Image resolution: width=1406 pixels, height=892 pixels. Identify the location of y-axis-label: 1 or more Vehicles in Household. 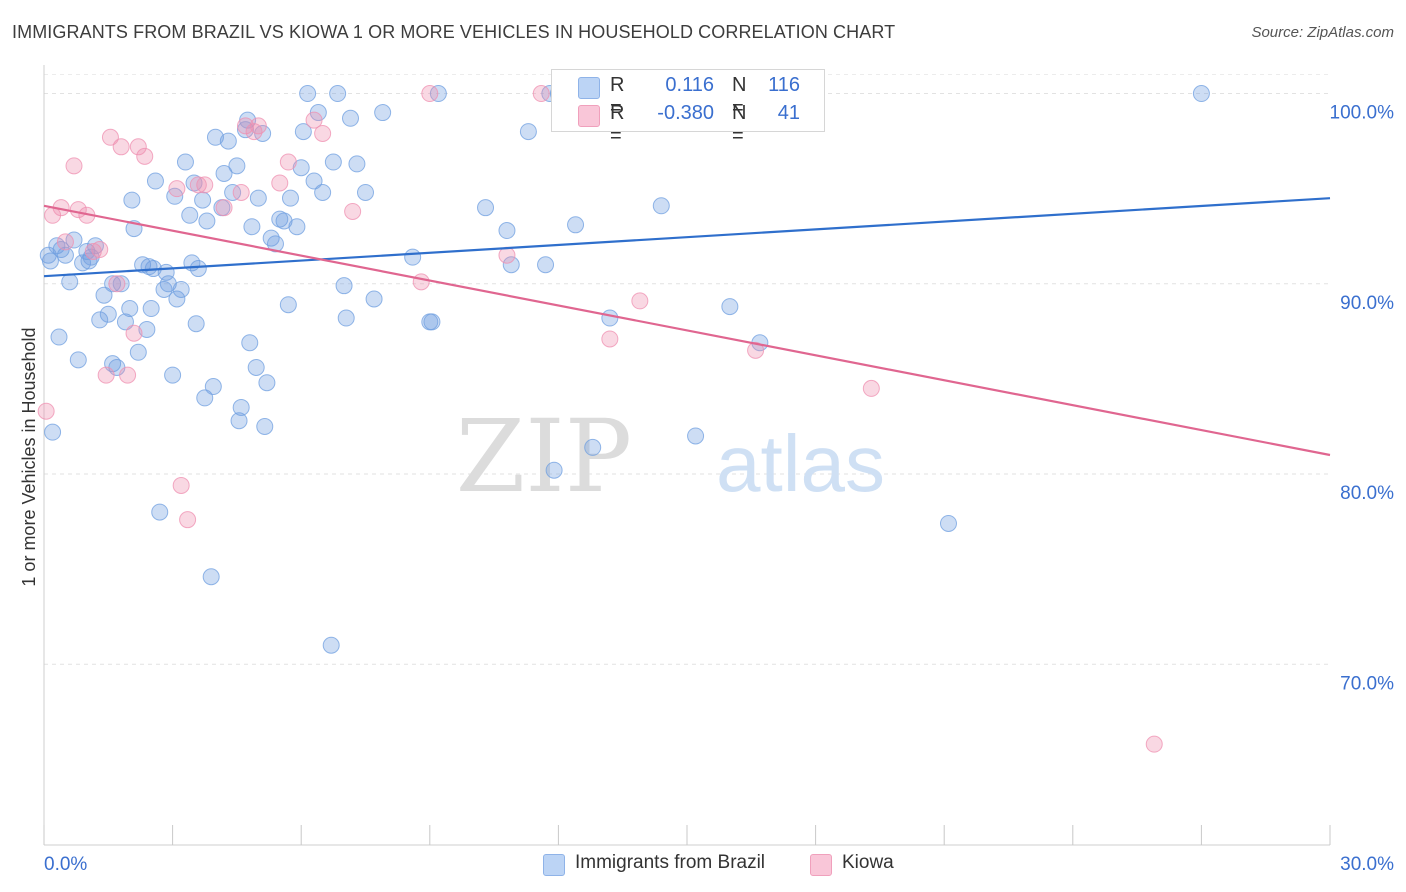
(29, 456).